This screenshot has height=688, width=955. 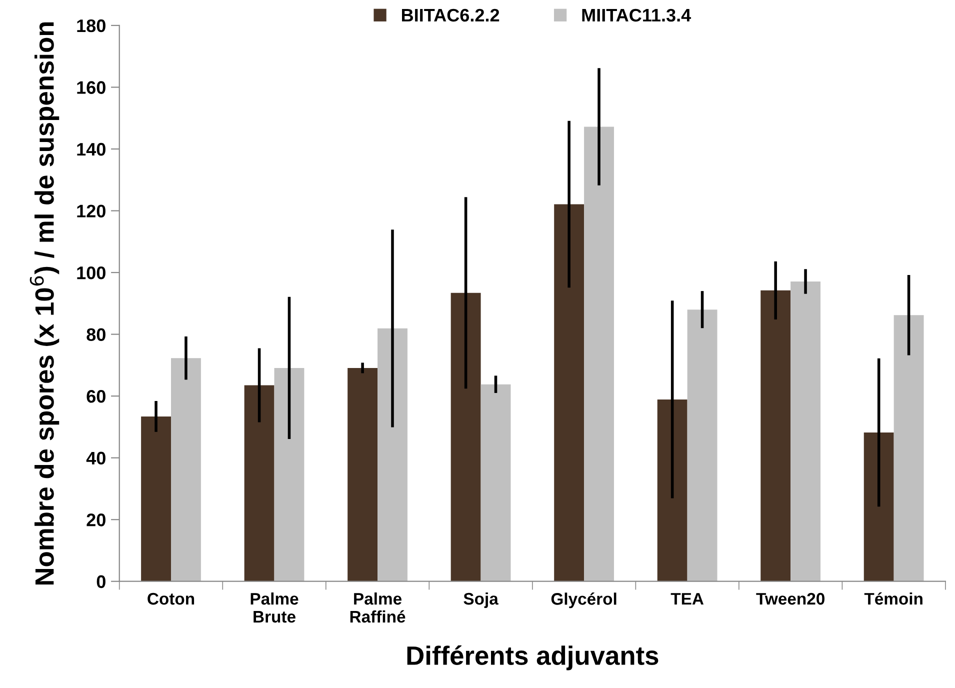 I want to click on x-tick-label: Palme Brute, so click(x=274, y=607).